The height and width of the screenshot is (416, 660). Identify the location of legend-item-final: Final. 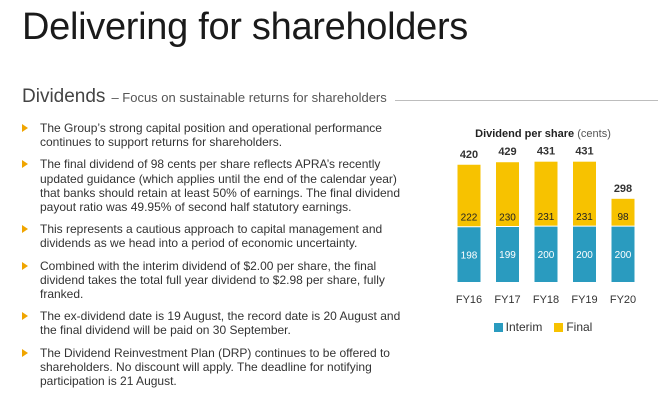
(573, 327).